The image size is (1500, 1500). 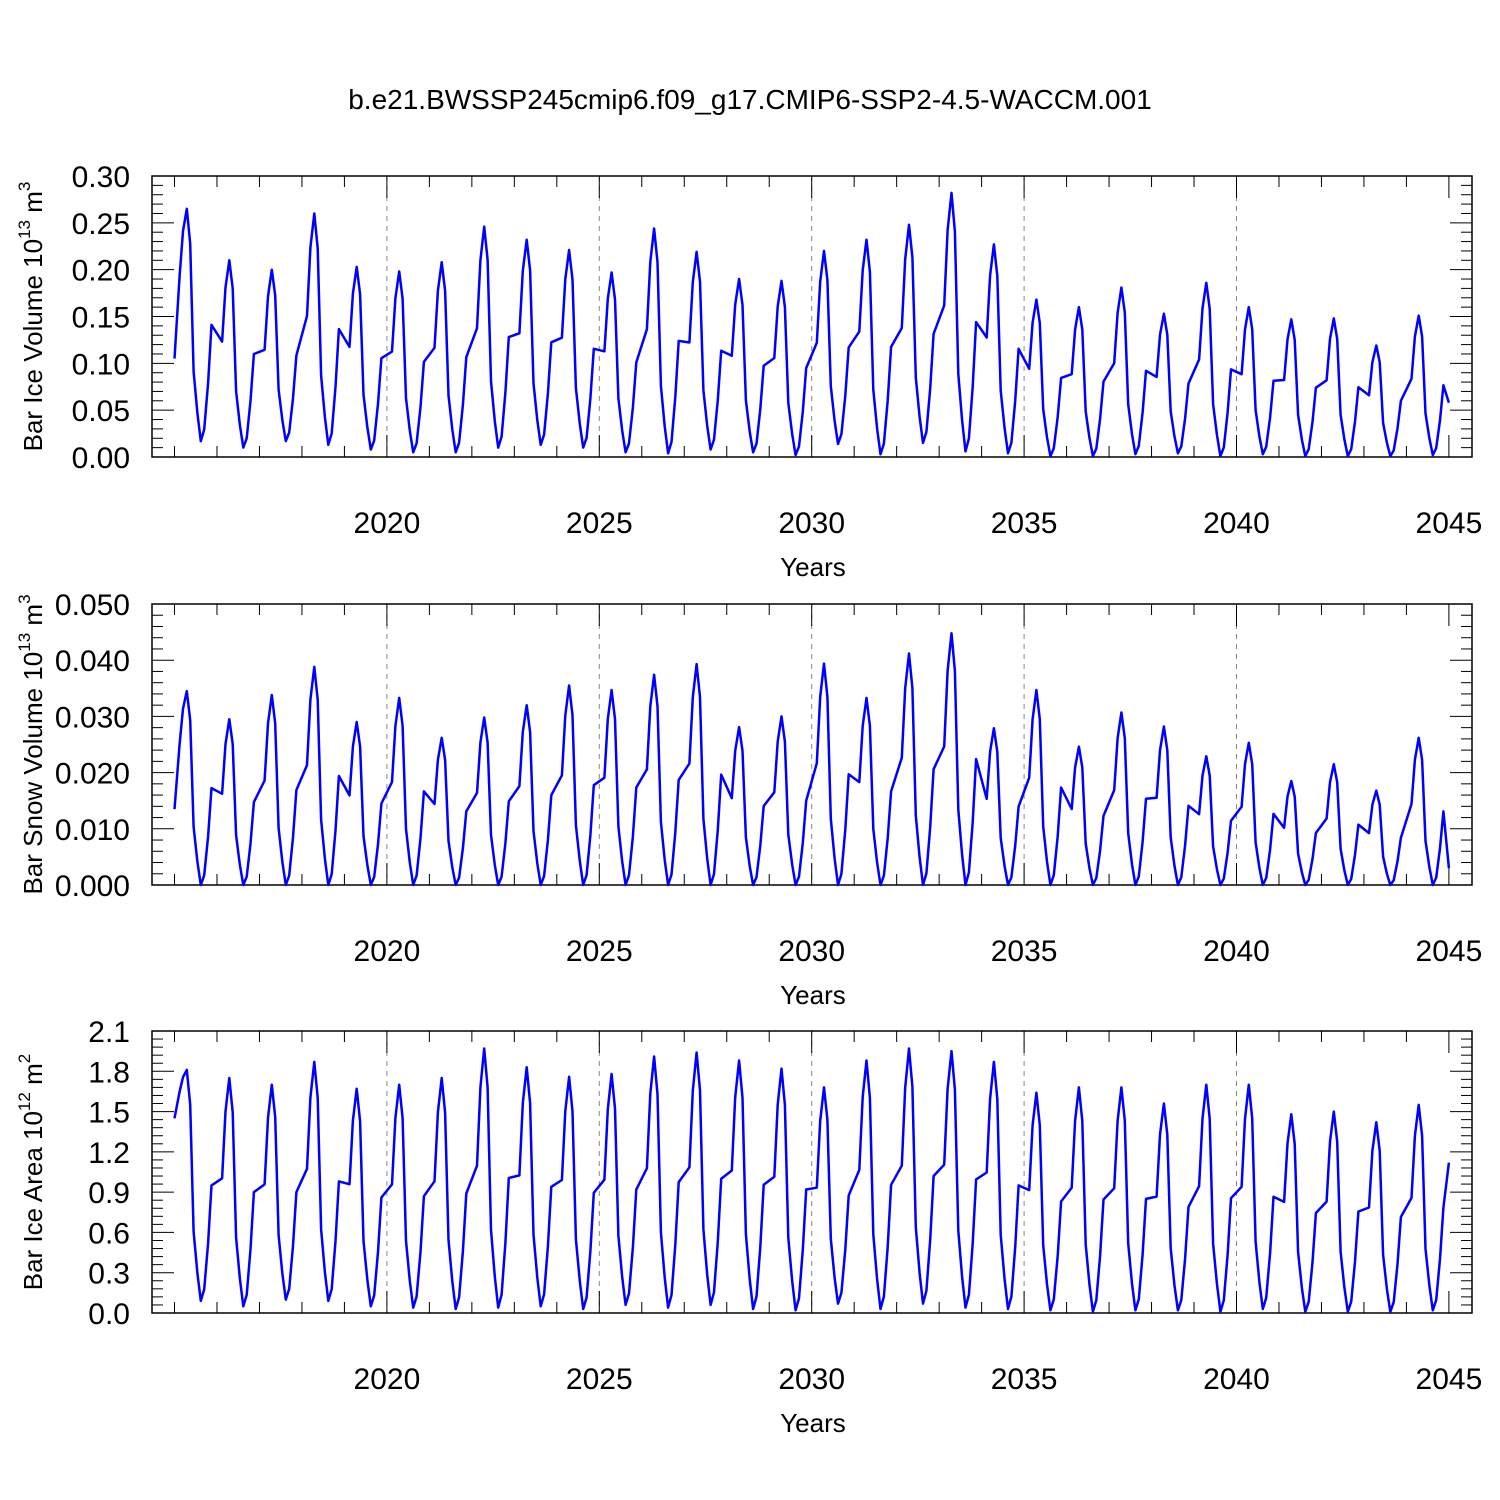 I want to click on y-tick-label: 0.010, so click(x=92, y=830).